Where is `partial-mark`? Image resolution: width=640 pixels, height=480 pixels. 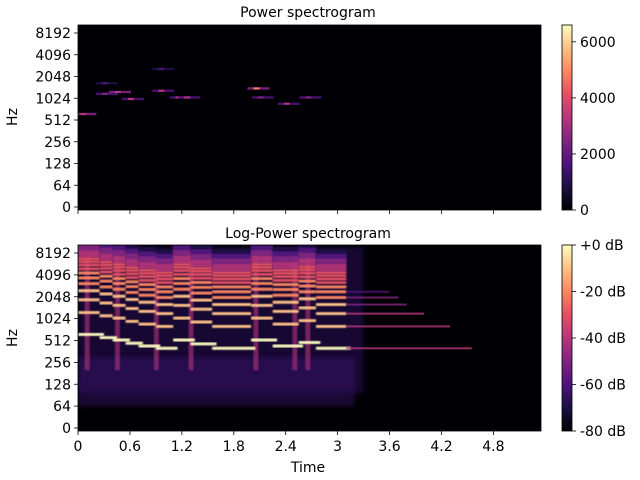 partial-mark is located at coordinates (87, 114).